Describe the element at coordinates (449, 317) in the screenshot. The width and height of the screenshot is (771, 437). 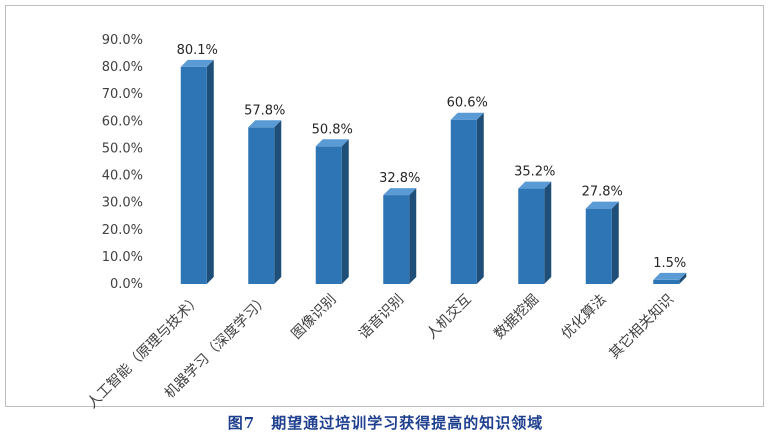
I see `x-tick-label: 人机交互` at that location.